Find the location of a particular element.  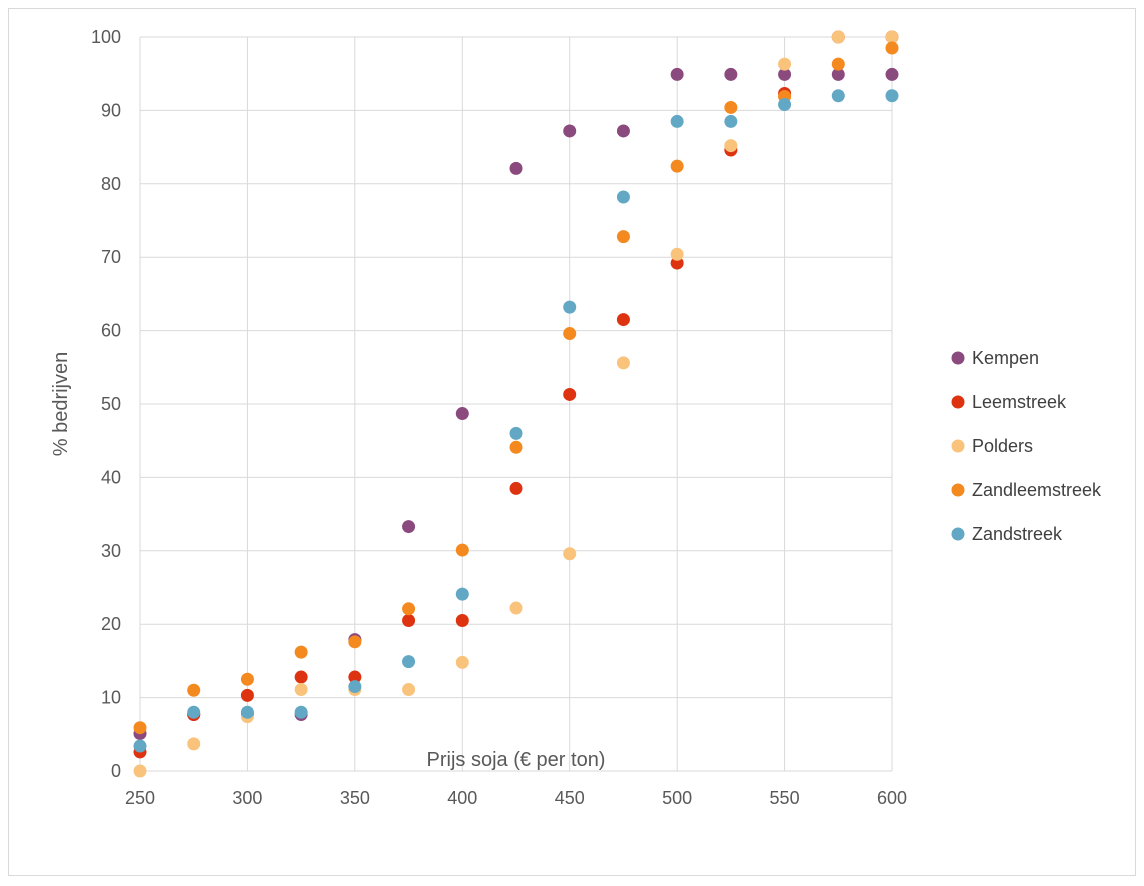

x-tick-label: 300 is located at coordinates (247, 798).